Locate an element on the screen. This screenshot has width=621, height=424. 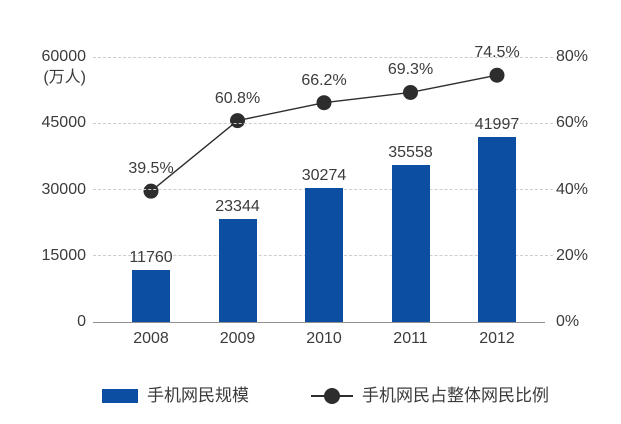
legend-dot-icon is located at coordinates (332, 396).